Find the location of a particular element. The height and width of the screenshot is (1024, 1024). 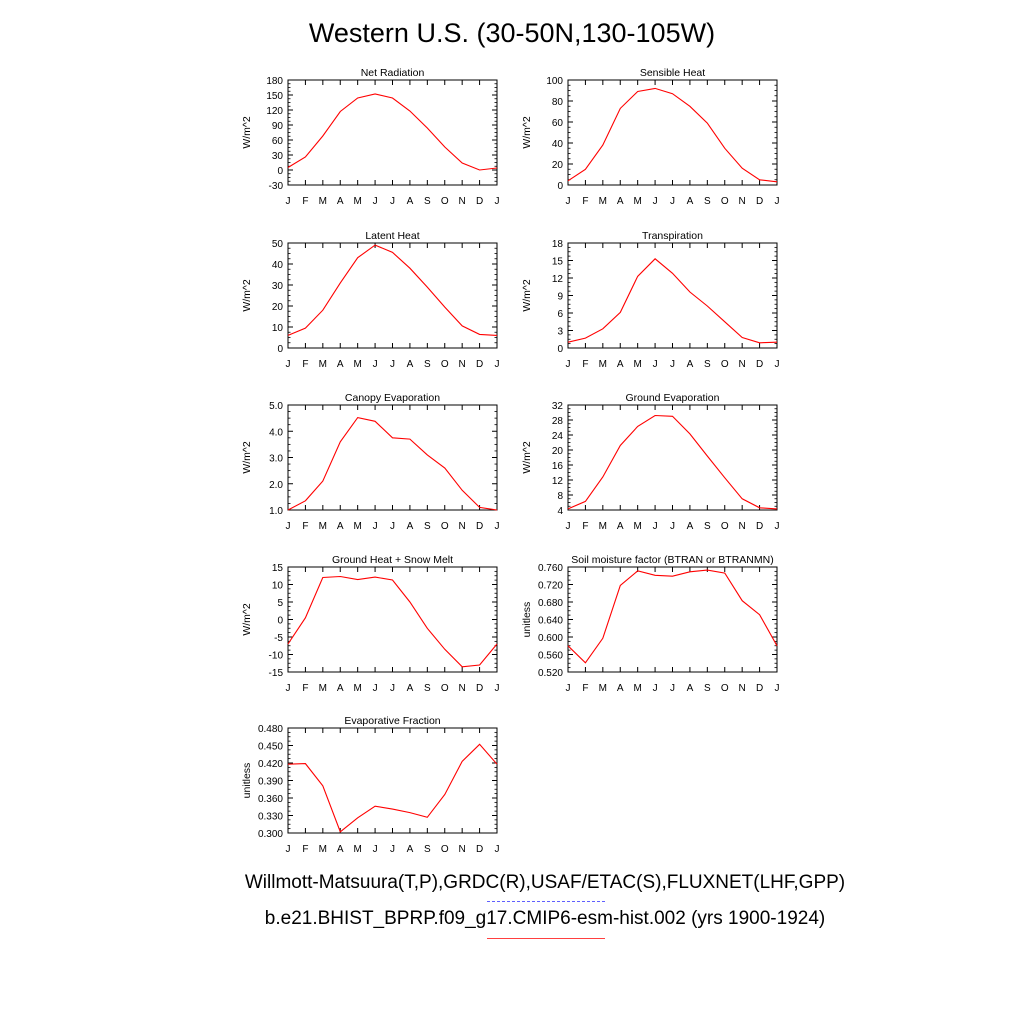

chart-title: Sensible Heat is located at coordinates (672, 73).